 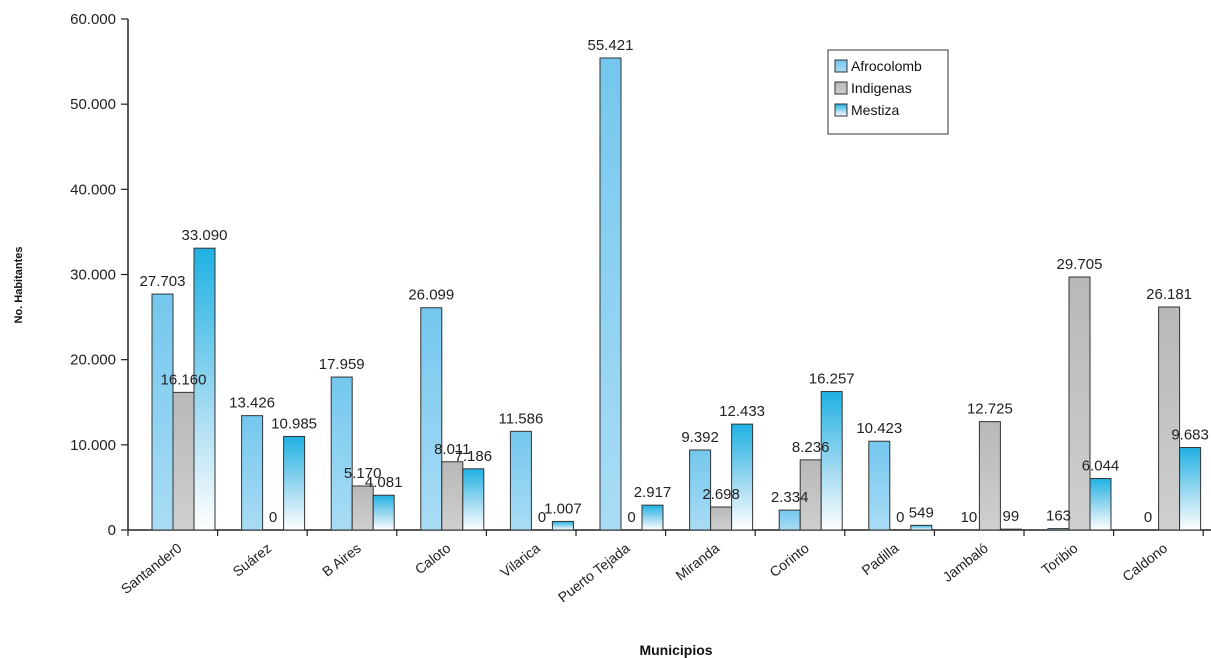 What do you see at coordinates (841, 110) in the screenshot?
I see `legend-swatch-mestiza` at bounding box center [841, 110].